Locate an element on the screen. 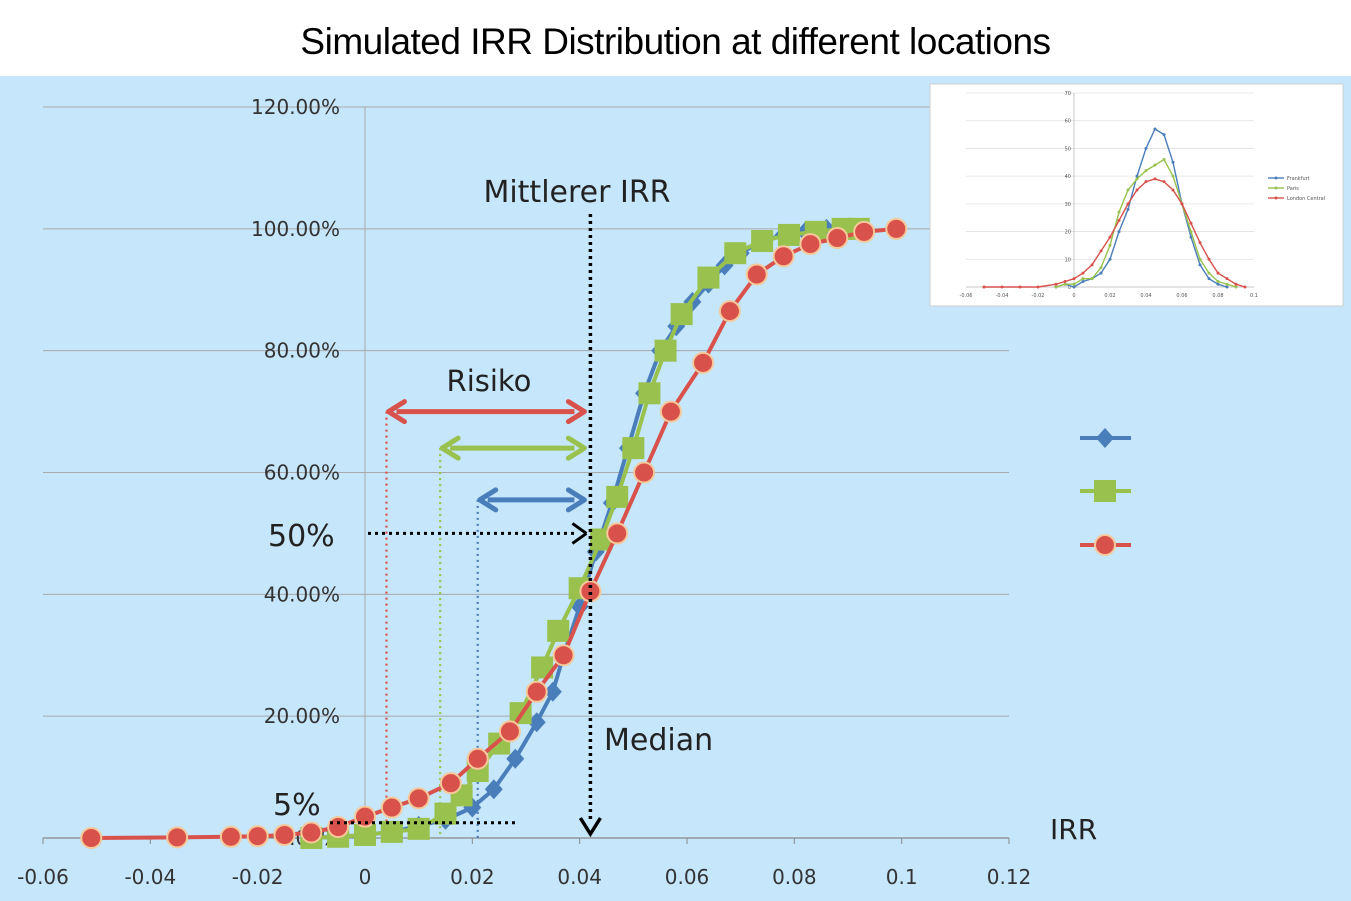 The image size is (1351, 901). inset-y-tick-label: 40 is located at coordinates (1068, 177).